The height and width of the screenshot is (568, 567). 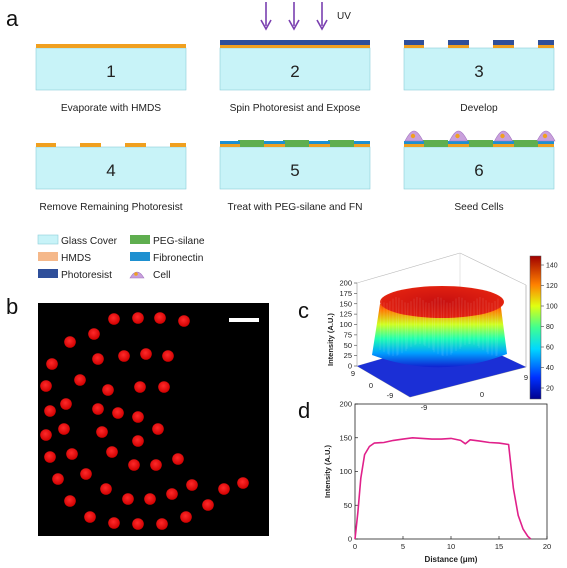 What do you see at coordinates (330, 339) in the screenshot?
I see `surface-z-axis-label: Intensity (A.U.)` at bounding box center [330, 339].